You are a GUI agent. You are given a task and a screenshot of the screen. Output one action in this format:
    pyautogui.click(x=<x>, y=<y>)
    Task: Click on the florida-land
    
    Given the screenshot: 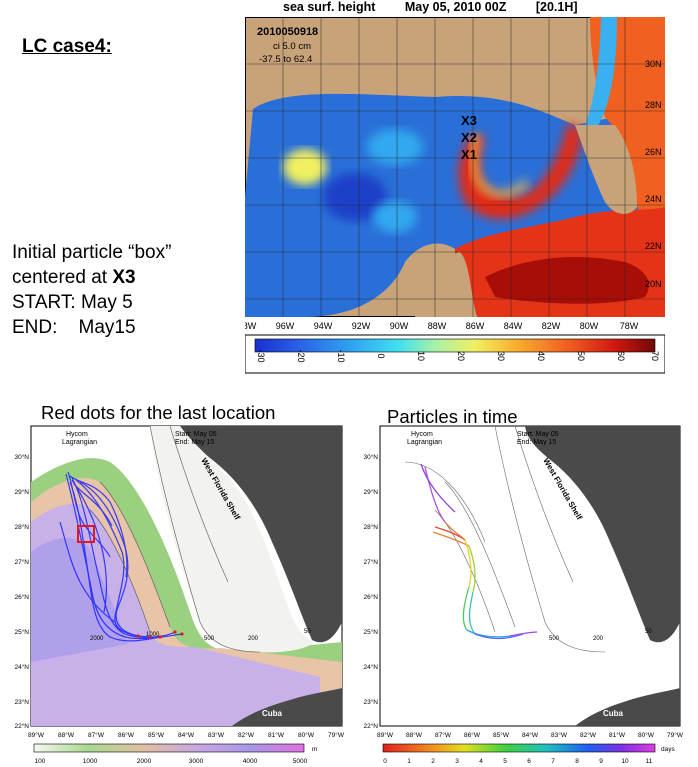 What is the action you would take?
    pyautogui.click(x=602, y=534)
    